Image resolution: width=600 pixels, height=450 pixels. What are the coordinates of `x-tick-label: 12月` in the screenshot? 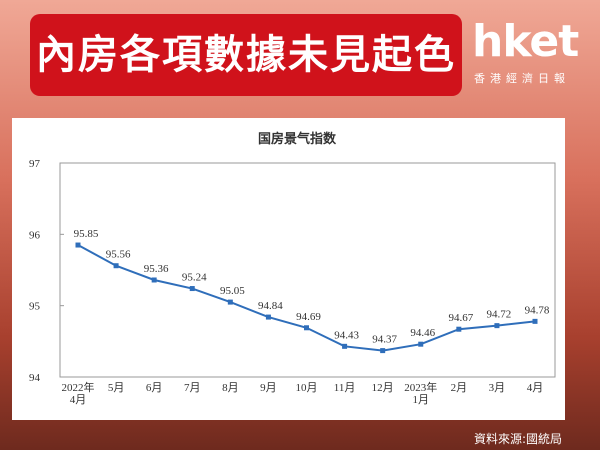 It's located at (383, 388).